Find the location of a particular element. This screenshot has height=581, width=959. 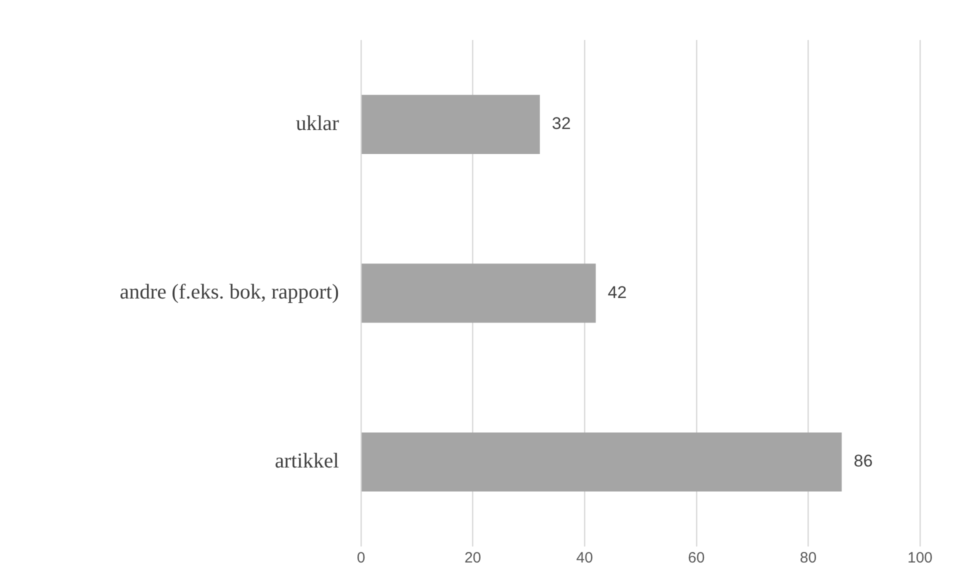

x-tick-label: 60 is located at coordinates (696, 558).